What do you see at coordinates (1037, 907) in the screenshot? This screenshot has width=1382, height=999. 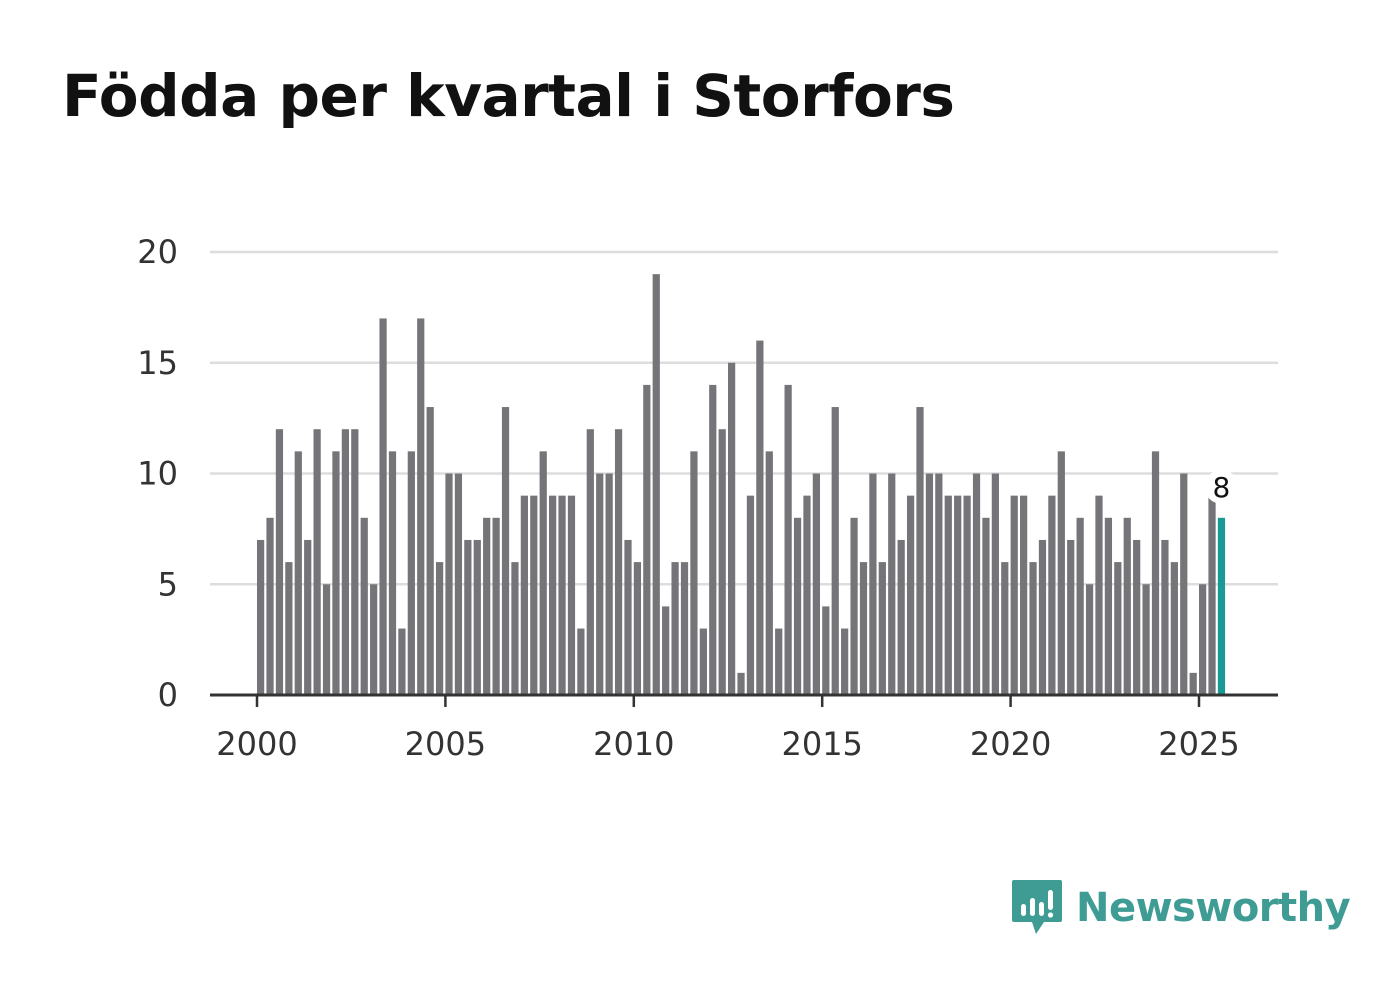 I see `bar-chart-speech-bubble-icon` at bounding box center [1037, 907].